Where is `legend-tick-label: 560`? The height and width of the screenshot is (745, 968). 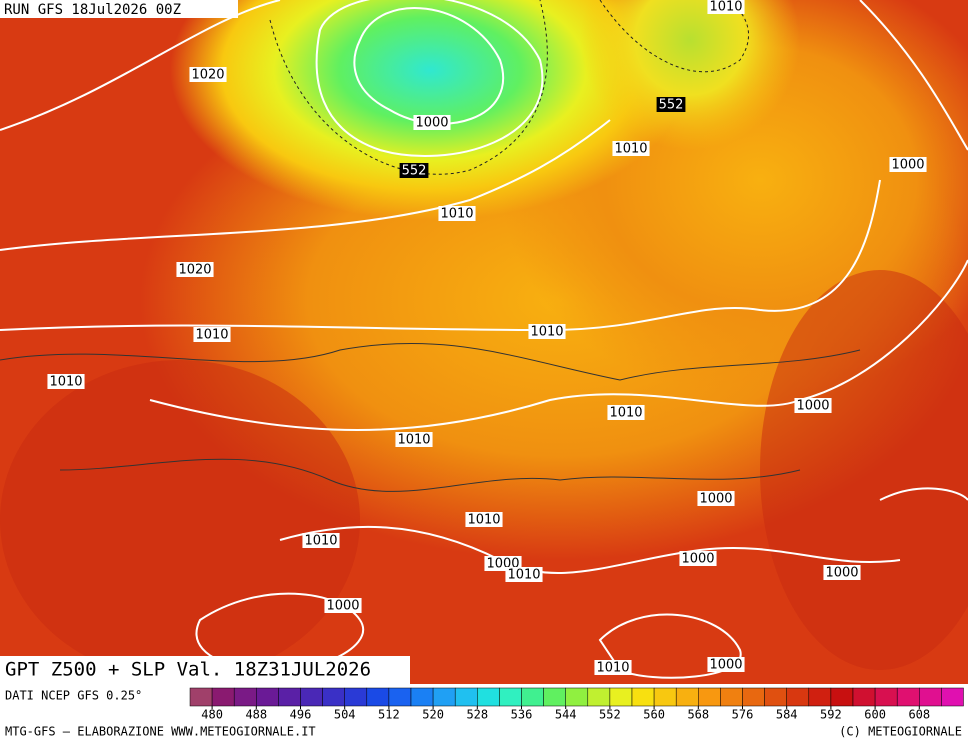 legend-tick-label: 560 is located at coordinates (654, 715).